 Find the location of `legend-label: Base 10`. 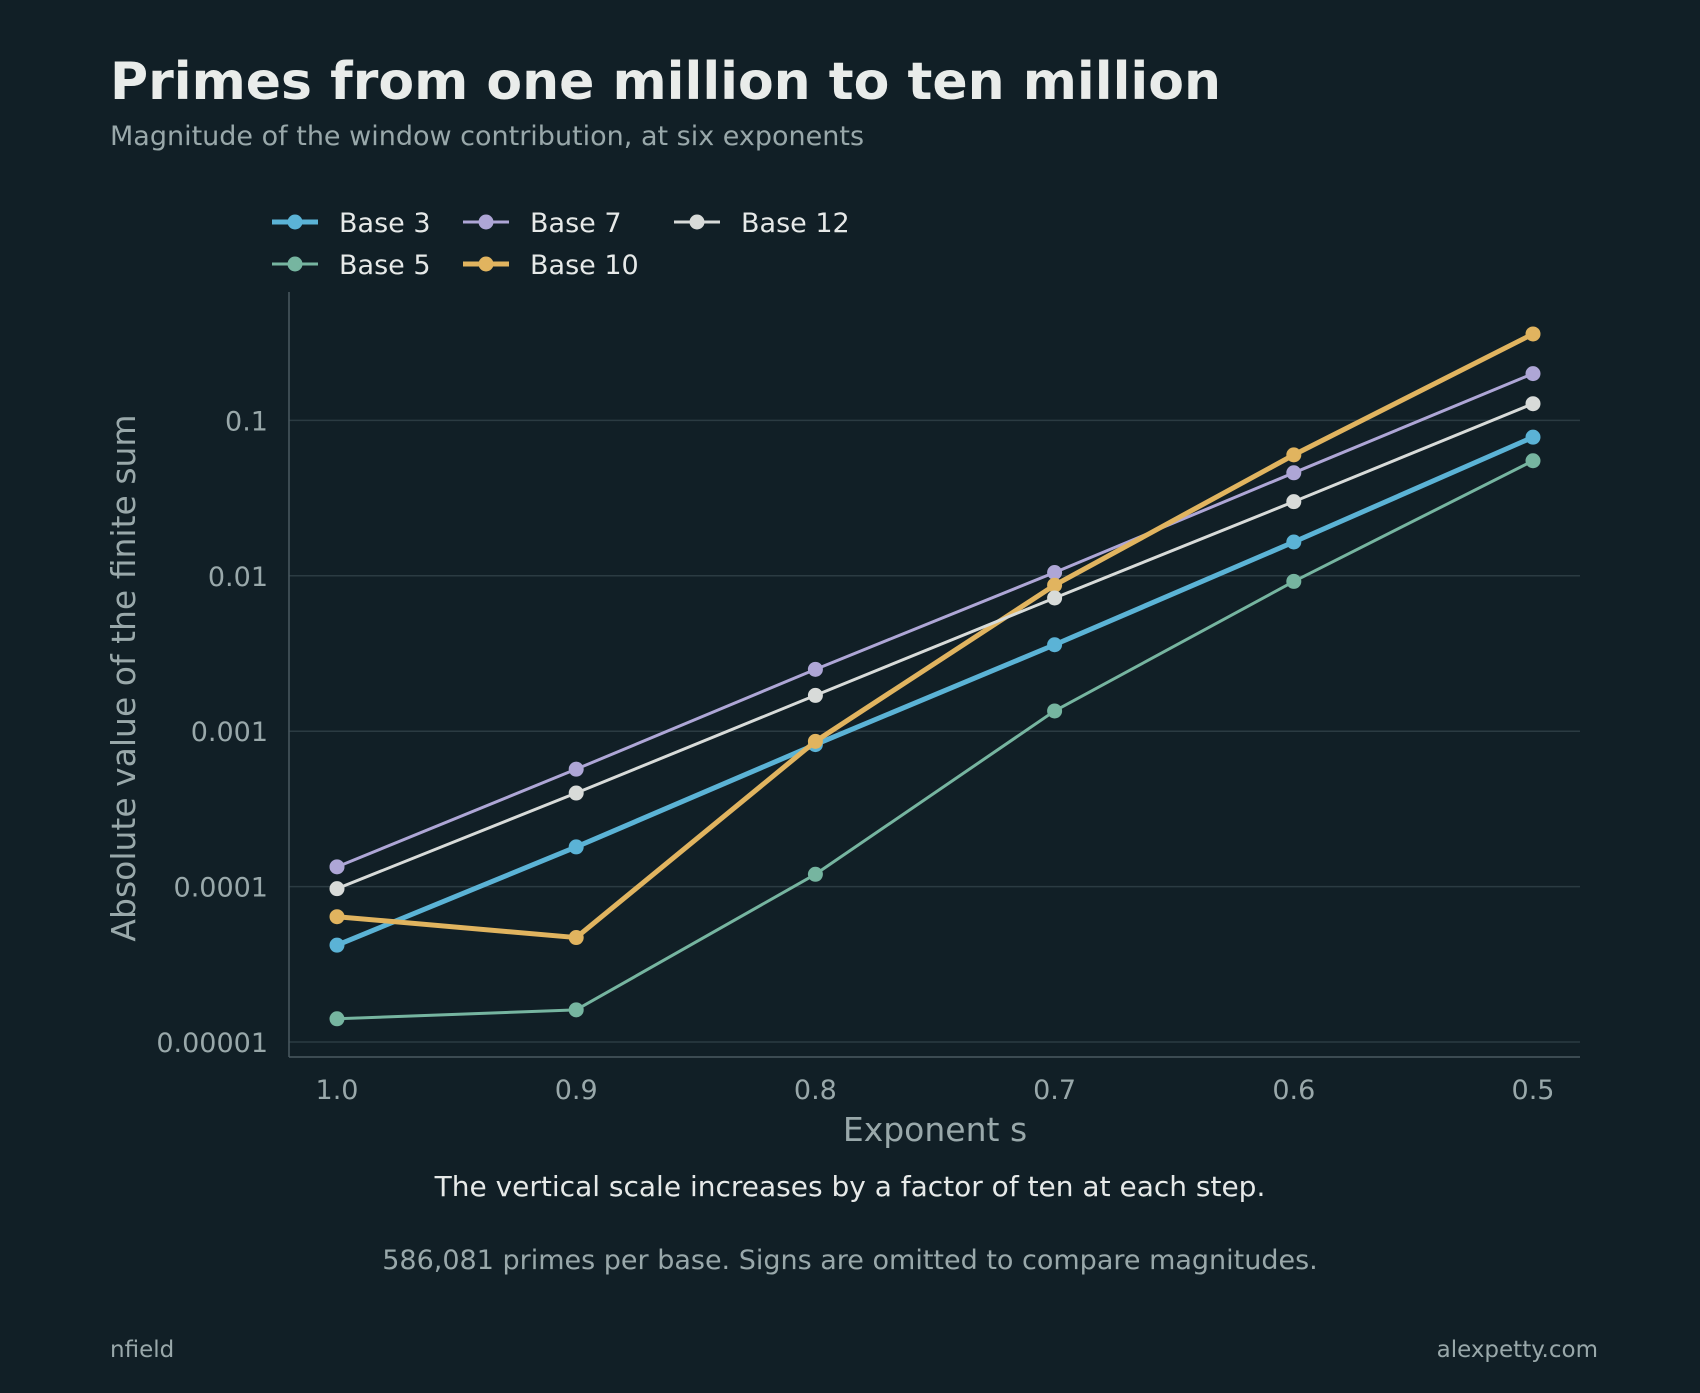

legend-label: Base 10 is located at coordinates (584, 265).